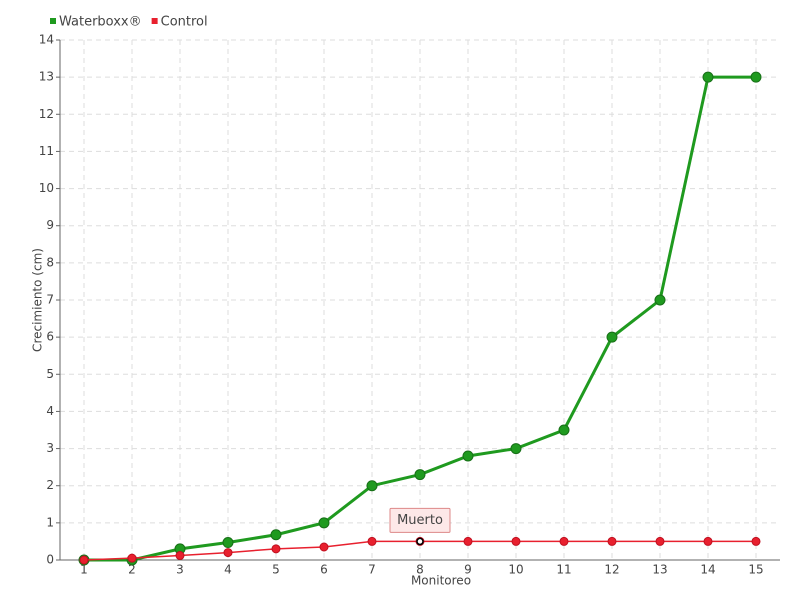 The image size is (800, 600). What do you see at coordinates (324, 570) in the screenshot?
I see `x-tick-label: 6` at bounding box center [324, 570].